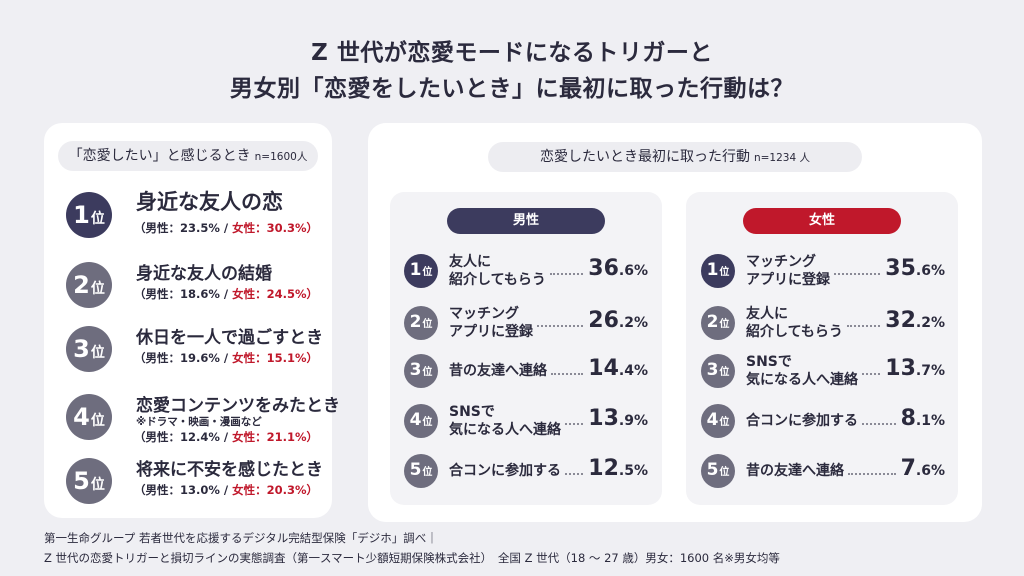  What do you see at coordinates (802, 380) in the screenshot?
I see `label-line-2: 気になる人へ連絡` at bounding box center [802, 380].